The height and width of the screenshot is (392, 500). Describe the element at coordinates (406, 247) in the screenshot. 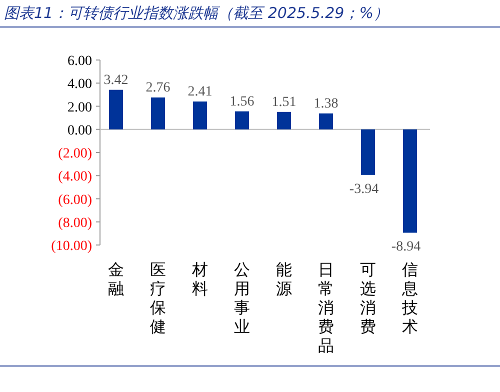

I see `data-label: -8.94` at that location.